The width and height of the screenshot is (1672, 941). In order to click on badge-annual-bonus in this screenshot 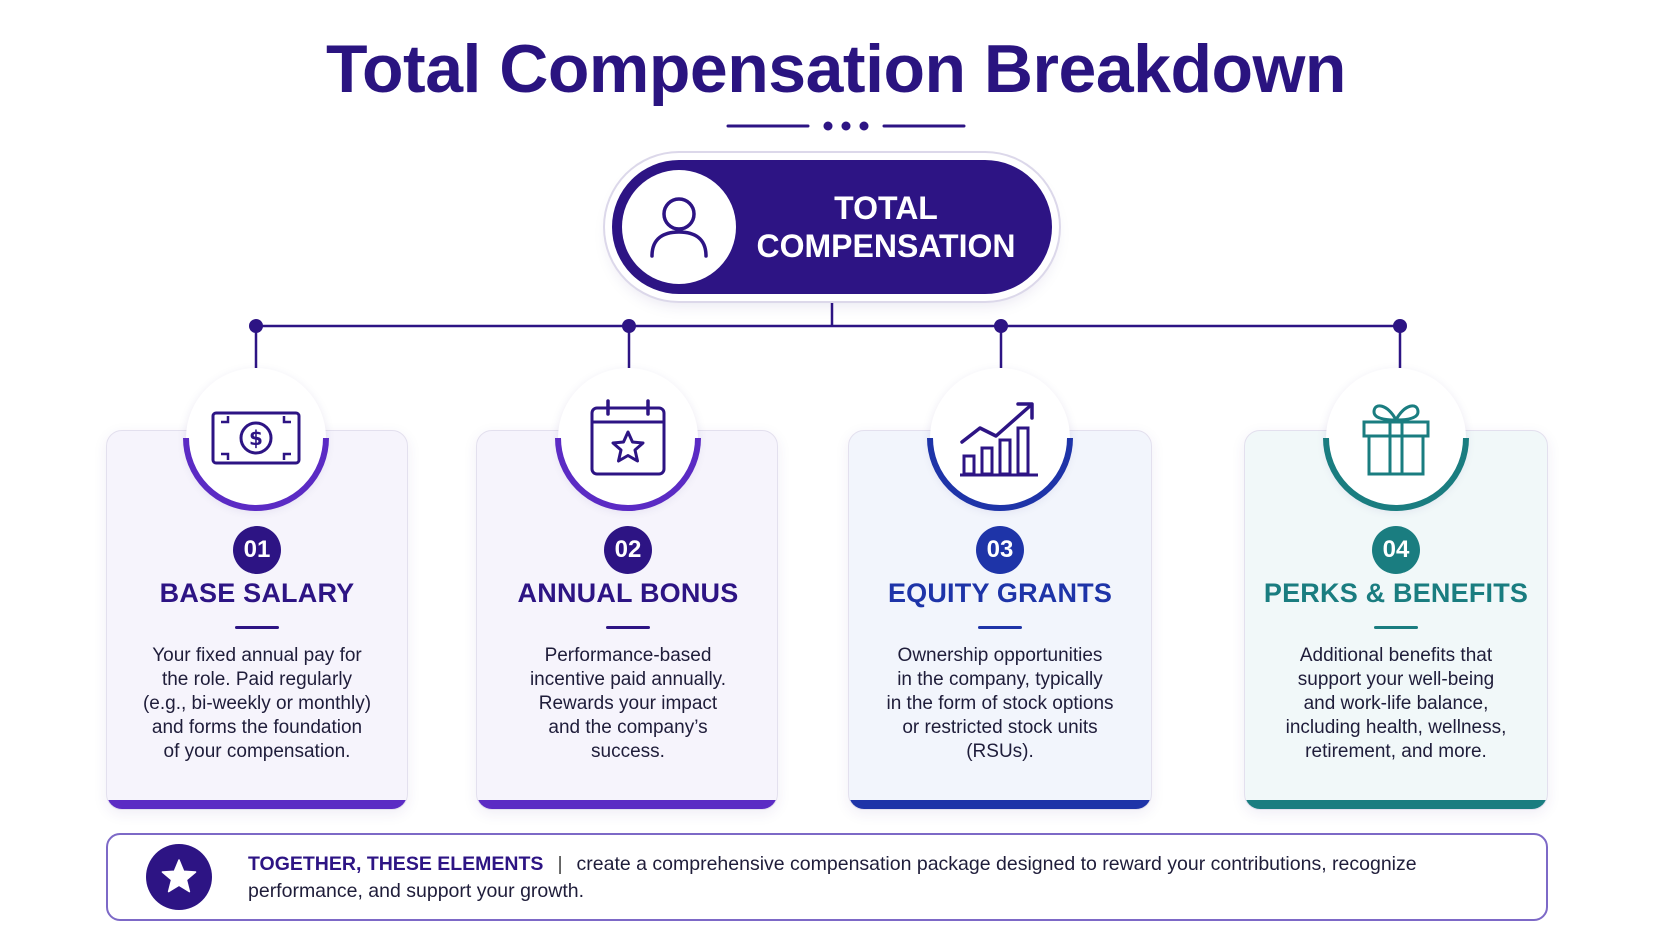, I will do `click(628, 439)`.